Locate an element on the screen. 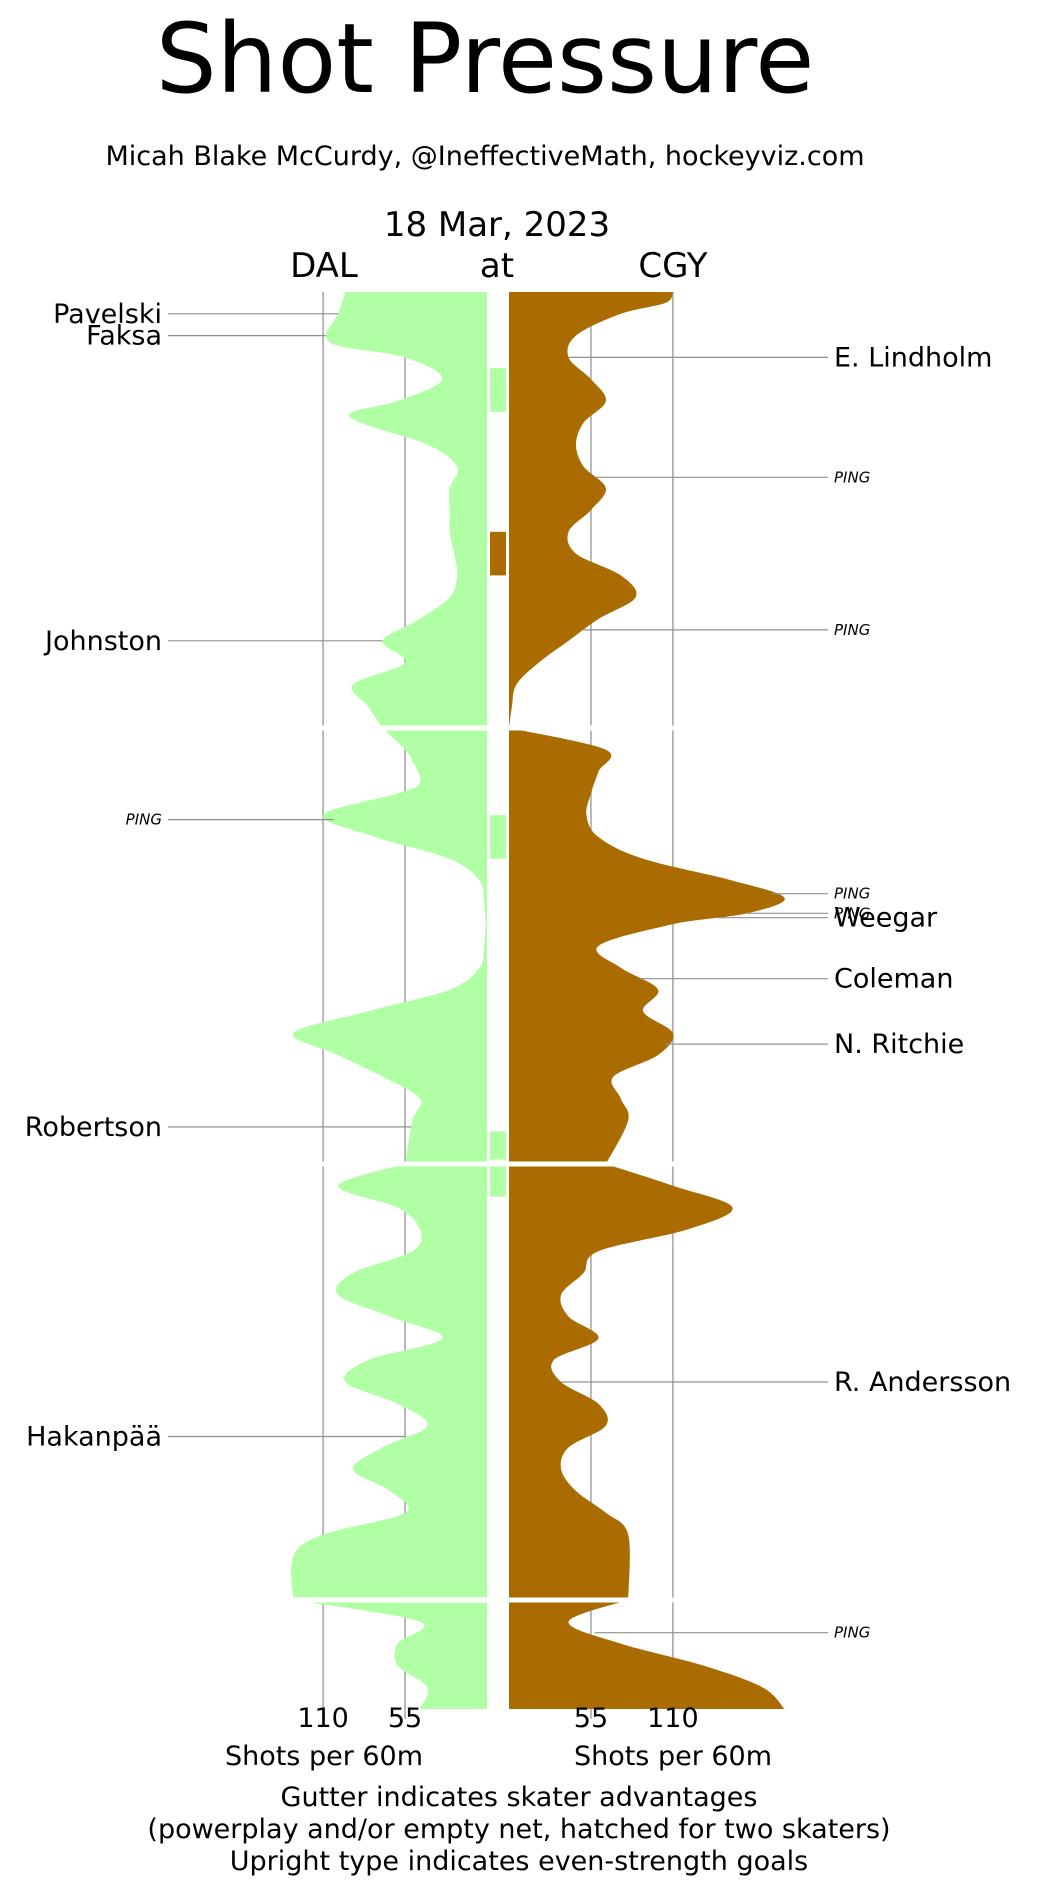  right-x-axis-label: Shots per 60m is located at coordinates (673, 1756).